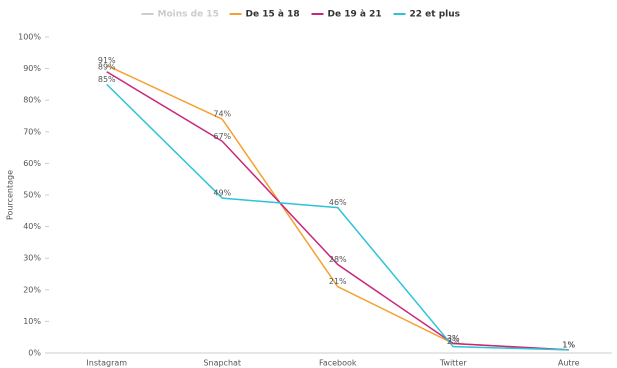 The image size is (617, 368). I want to click on y-axis-label: Pourcentage, so click(10, 195).